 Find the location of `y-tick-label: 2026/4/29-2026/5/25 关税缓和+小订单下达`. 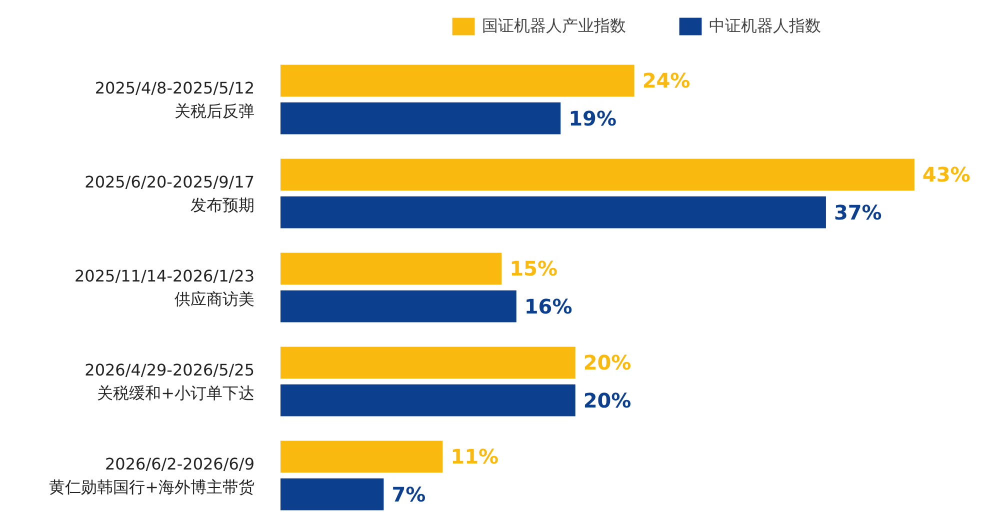

y-tick-label: 2026/4/29-2026/5/25 关税缓和+小订单下达 is located at coordinates (169, 381).